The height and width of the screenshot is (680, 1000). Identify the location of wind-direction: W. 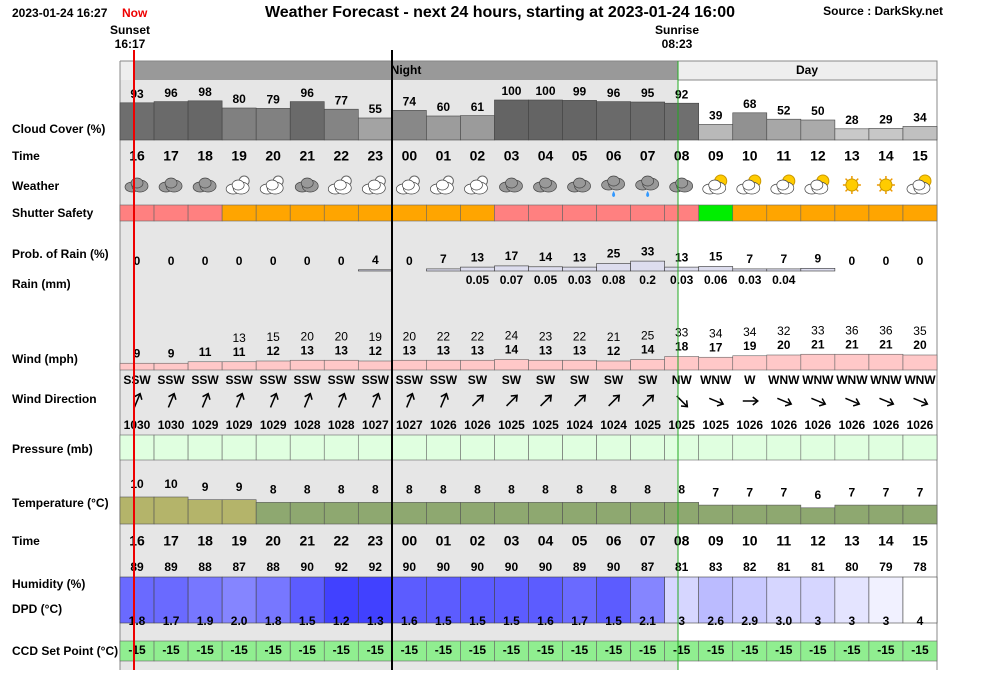
(750, 380).